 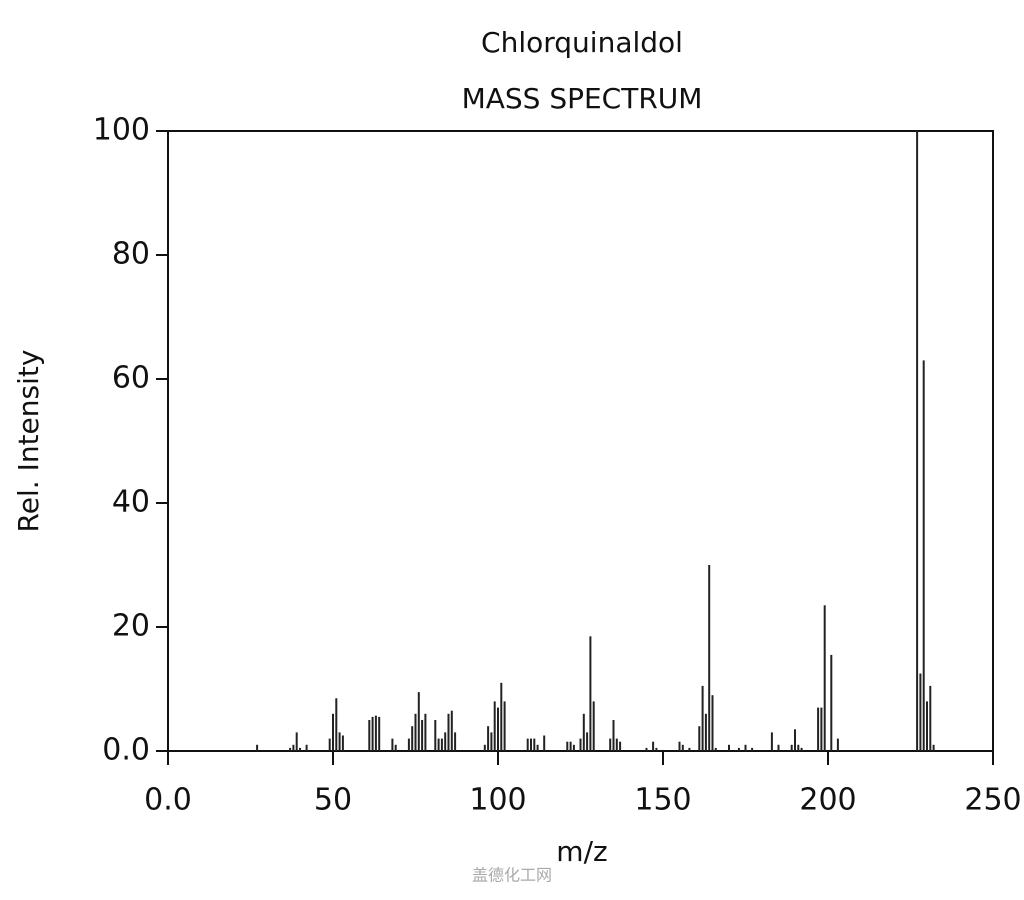 I want to click on x-tick-label: 150, so click(x=662, y=800).